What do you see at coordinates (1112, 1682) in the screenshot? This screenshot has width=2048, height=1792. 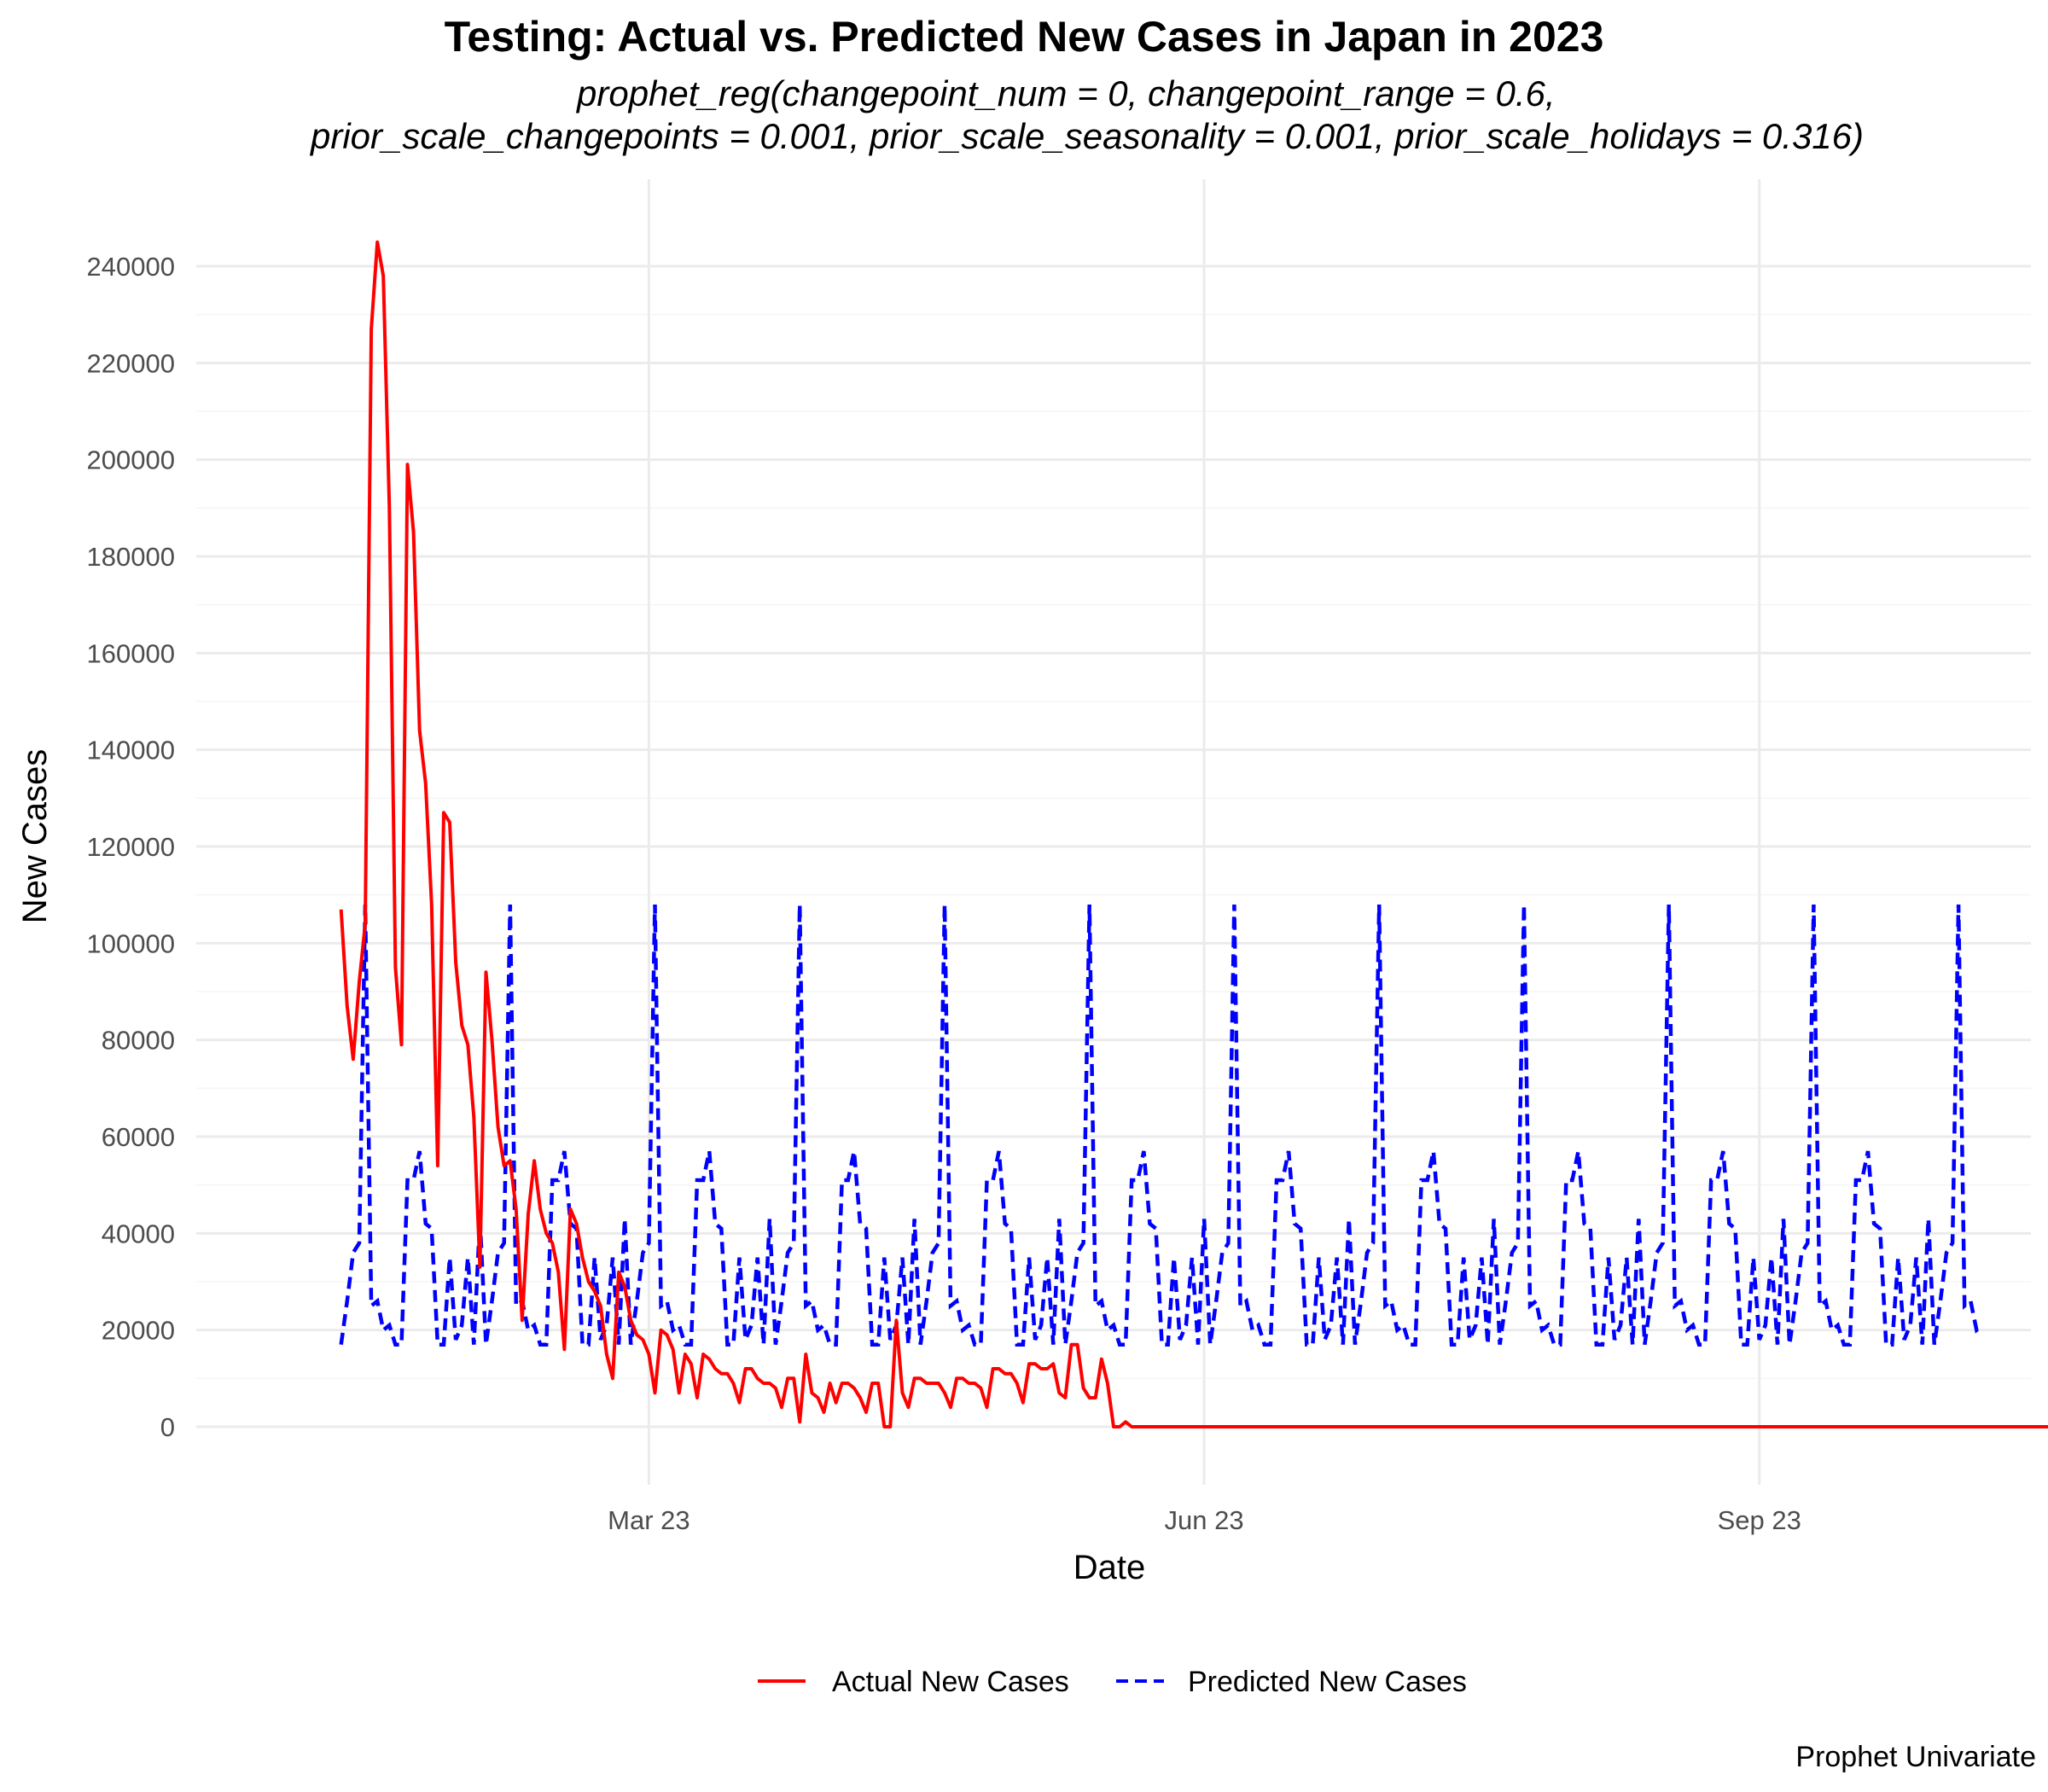 I see `legend: Actual New Cases Predicted New Cases` at bounding box center [1112, 1682].